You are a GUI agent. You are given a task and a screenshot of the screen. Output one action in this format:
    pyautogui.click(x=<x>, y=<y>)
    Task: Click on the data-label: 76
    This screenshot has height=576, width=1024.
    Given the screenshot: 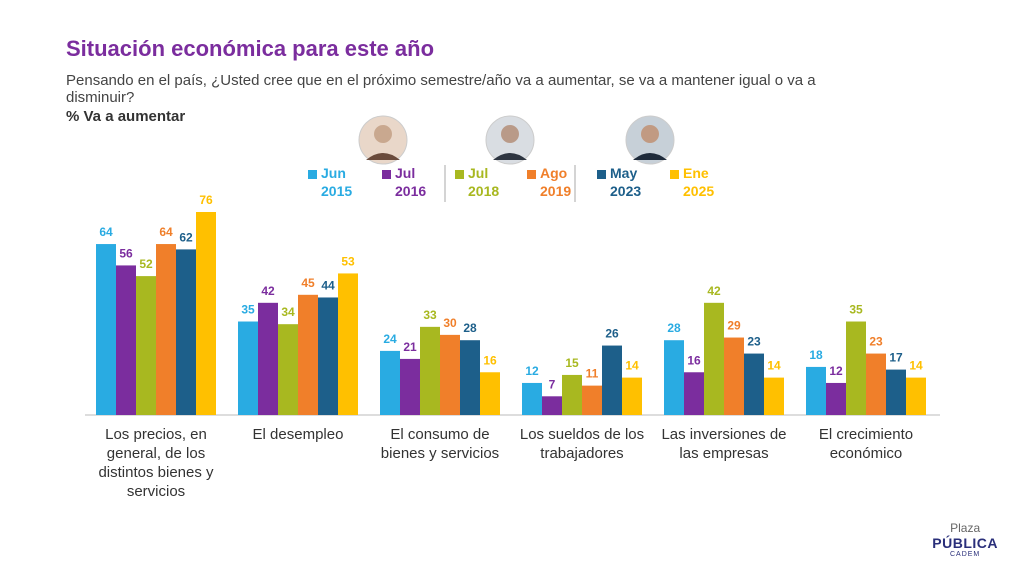 What is the action you would take?
    pyautogui.click(x=206, y=200)
    